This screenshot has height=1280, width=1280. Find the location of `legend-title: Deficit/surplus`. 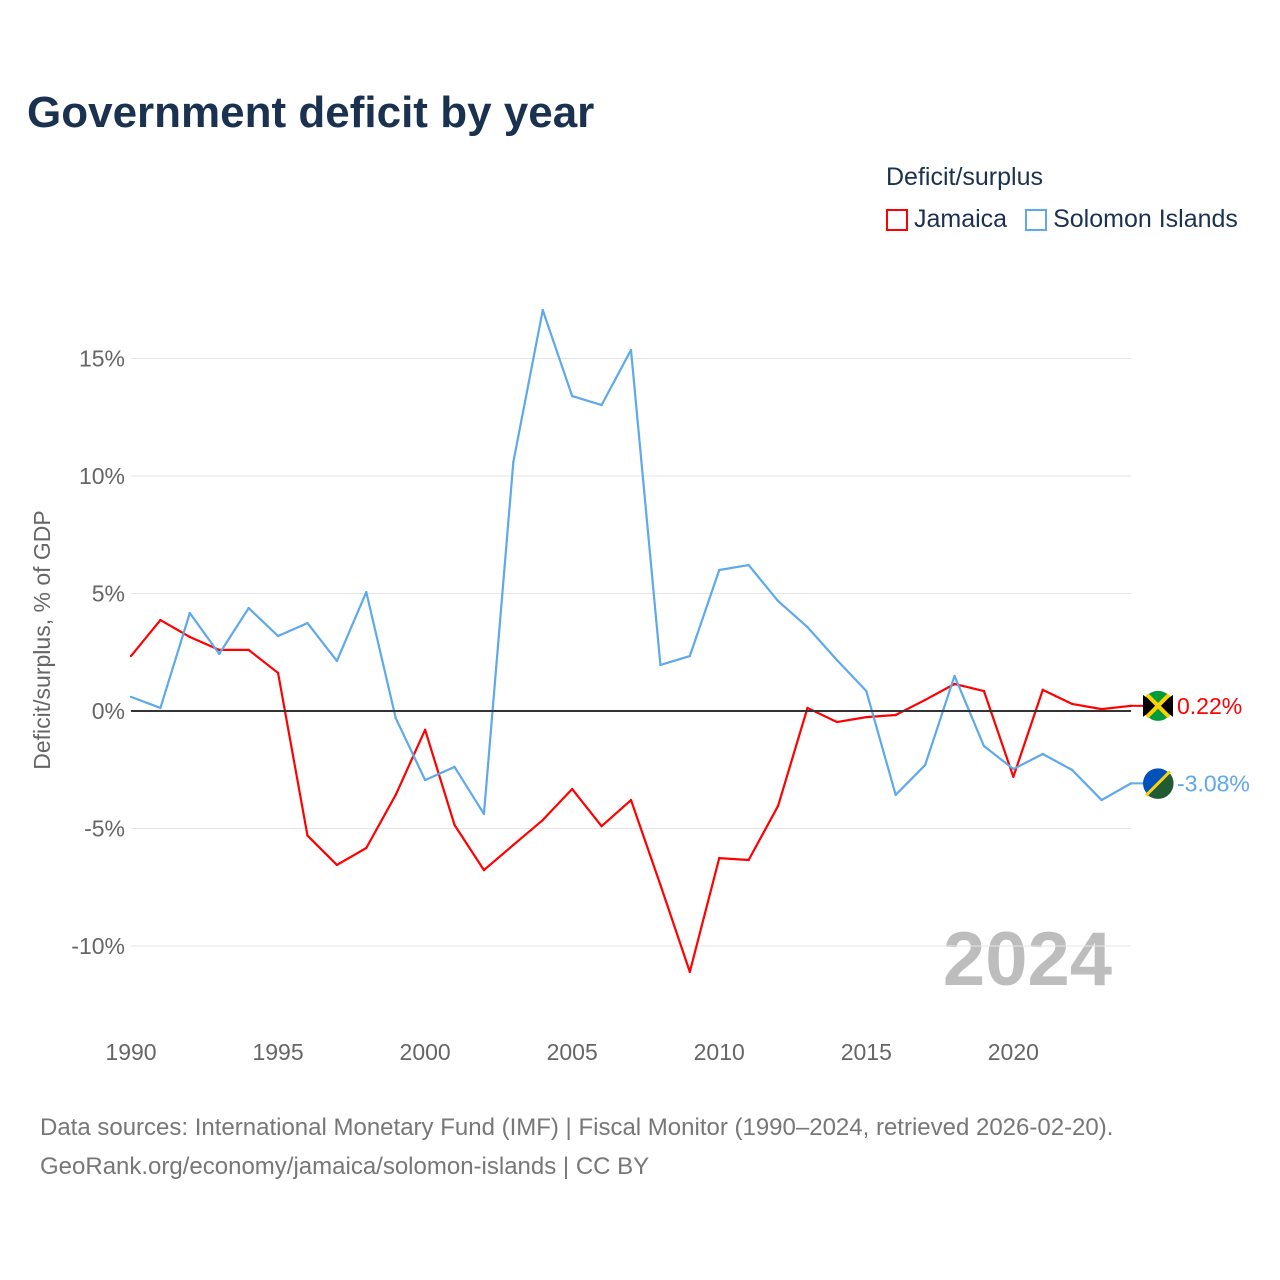

legend-title: Deficit/surplus is located at coordinates (964, 177).